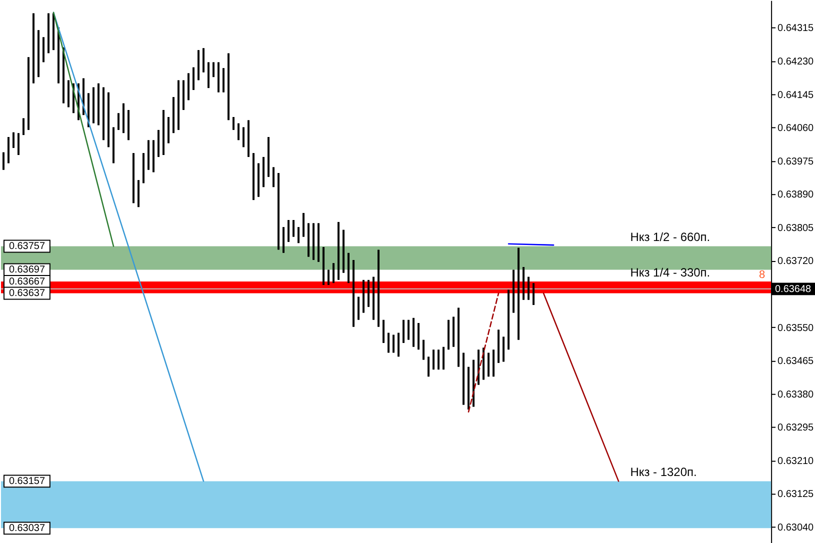  What do you see at coordinates (796, 262) in the screenshot?
I see `y-tick-label: 0.63720` at bounding box center [796, 262].